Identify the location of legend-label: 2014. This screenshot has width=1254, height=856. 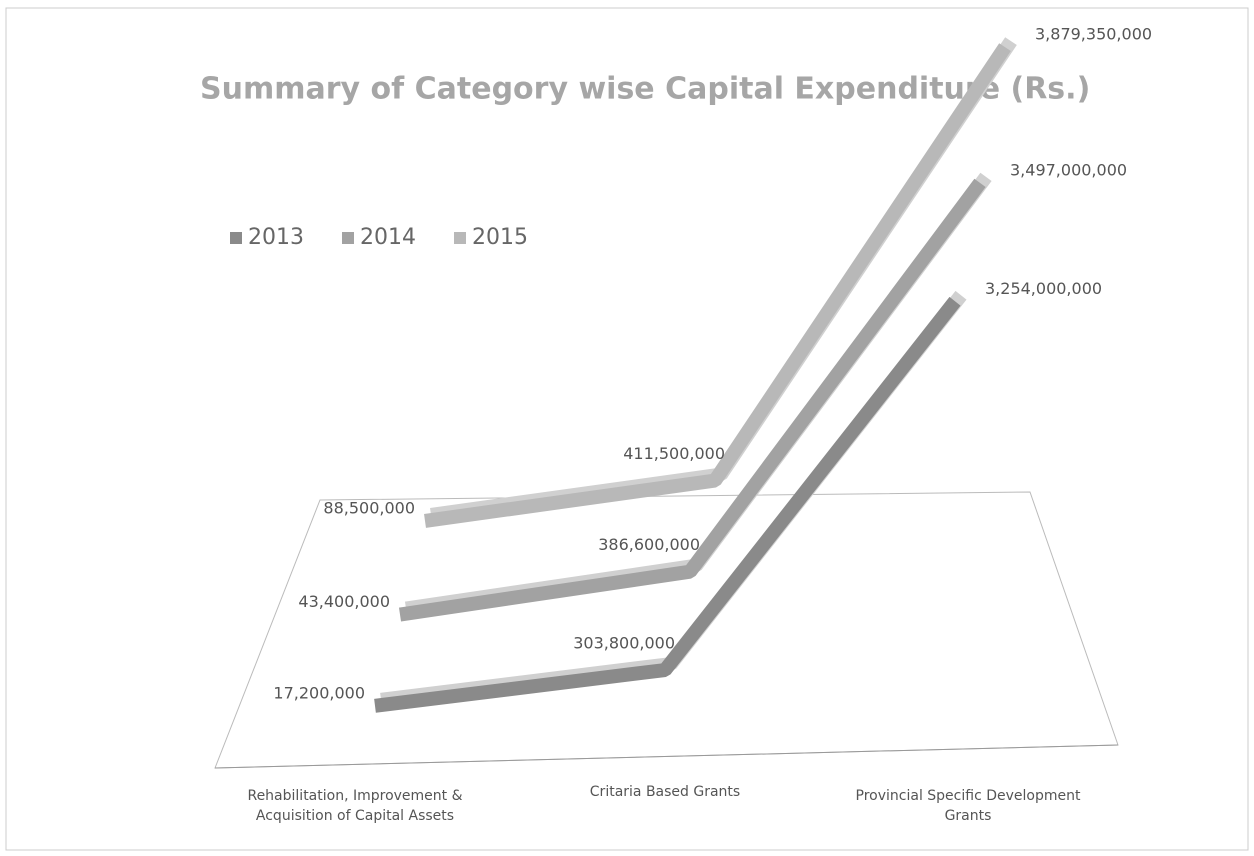
(388, 237).